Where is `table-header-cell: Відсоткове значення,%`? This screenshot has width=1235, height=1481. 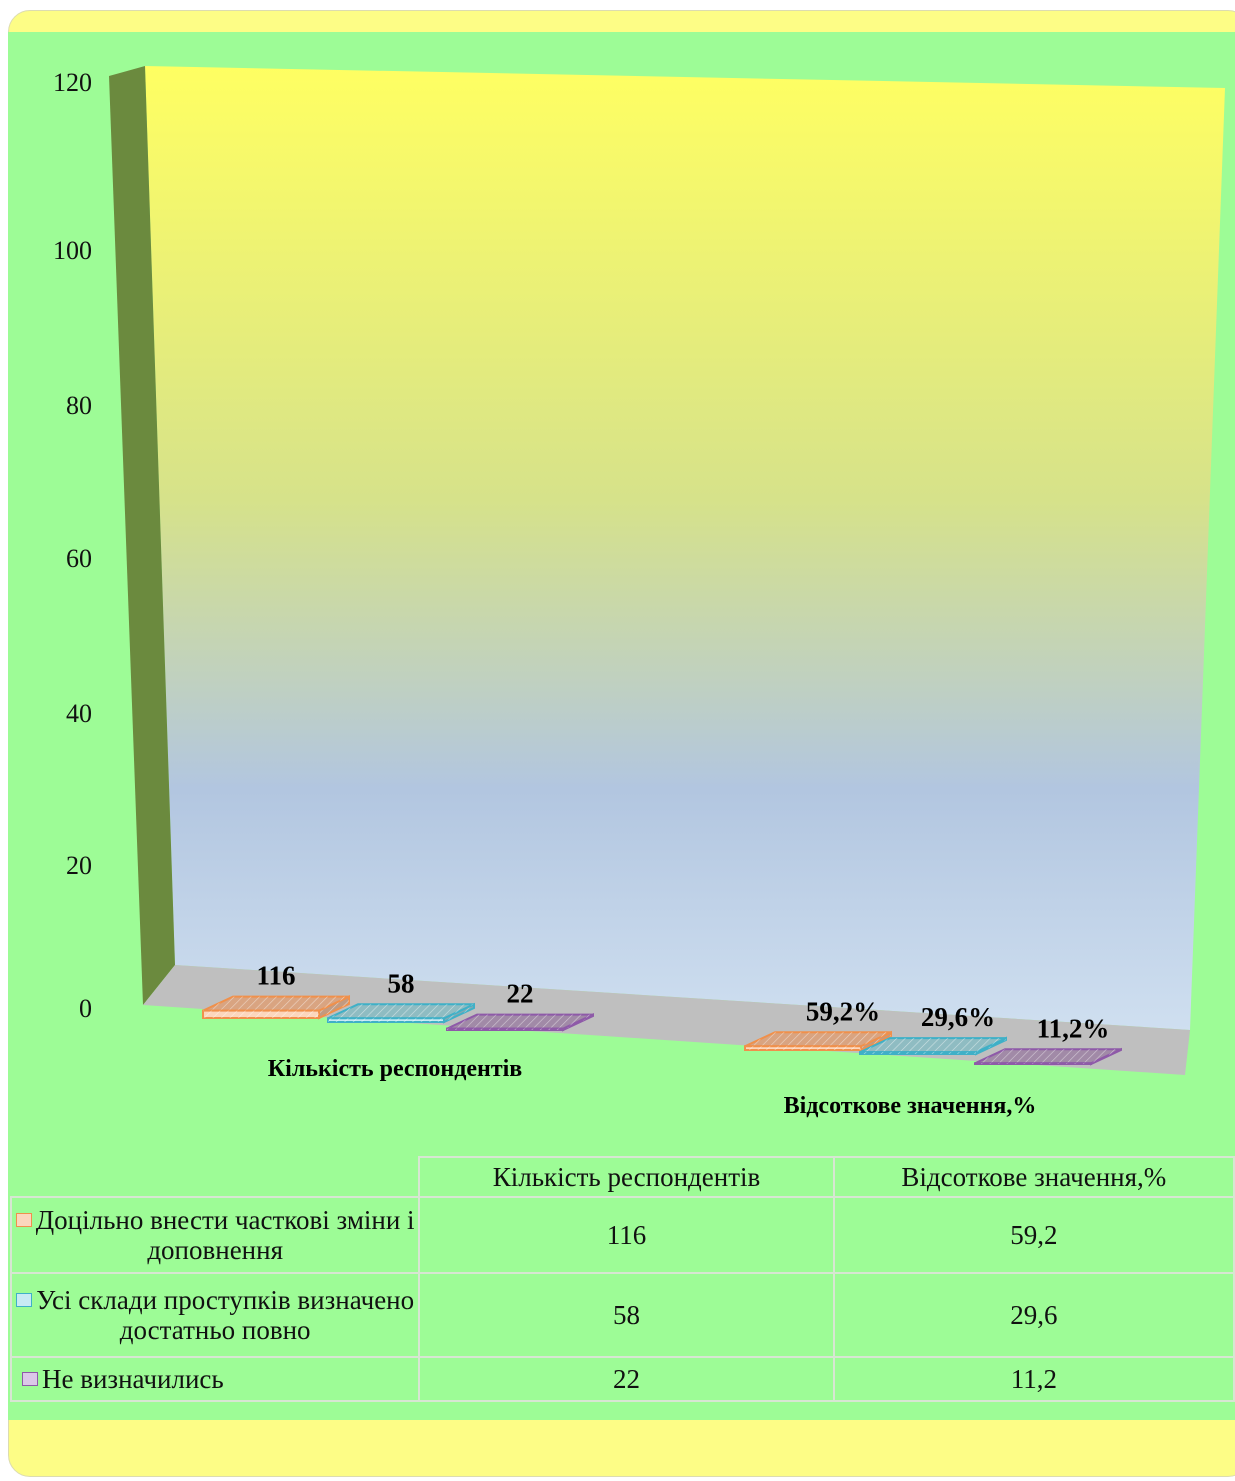 table-header-cell: Відсоткове значення,% is located at coordinates (1033, 1177).